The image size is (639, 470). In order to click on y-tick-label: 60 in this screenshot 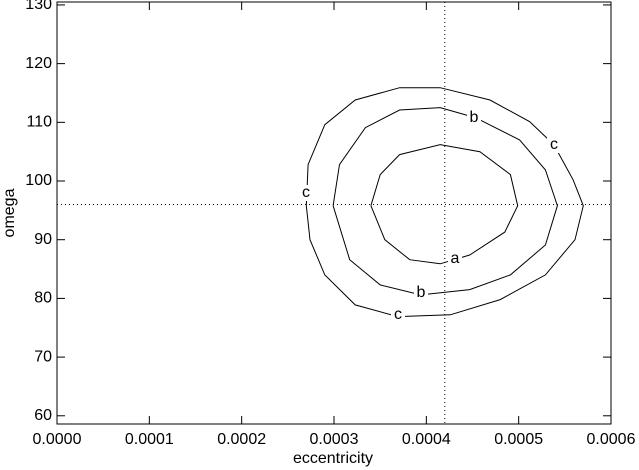, I will do `click(43, 415)`.